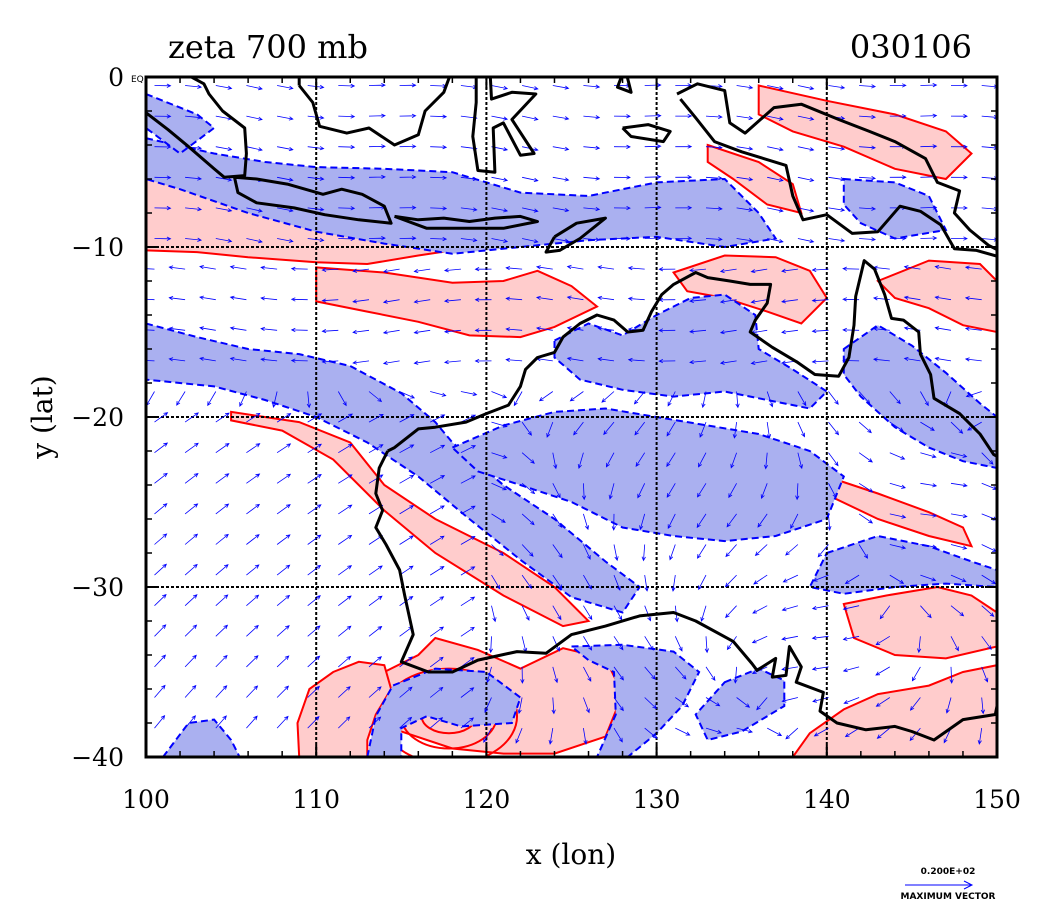 This screenshot has width=1056, height=907. What do you see at coordinates (344, 708) in the screenshot?
I see `positive-region-cyclone` at bounding box center [344, 708].